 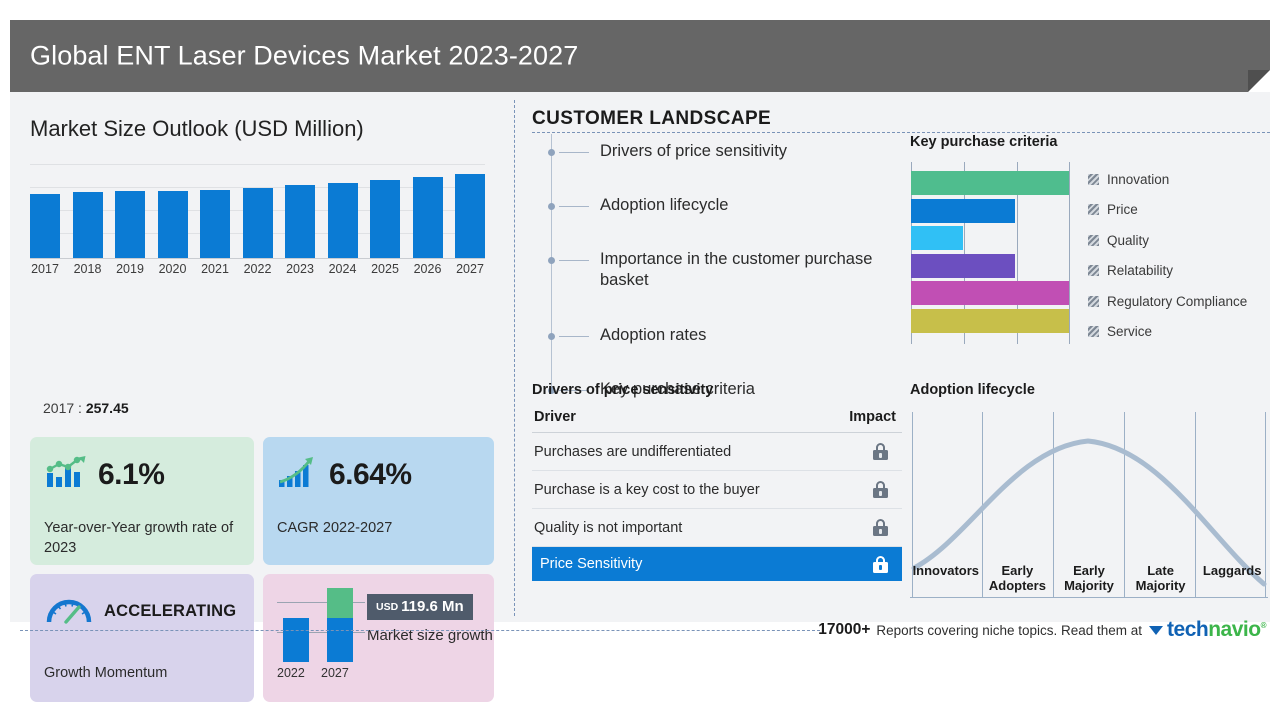 I want to click on market-size-year-label: 2021, so click(x=215, y=269).